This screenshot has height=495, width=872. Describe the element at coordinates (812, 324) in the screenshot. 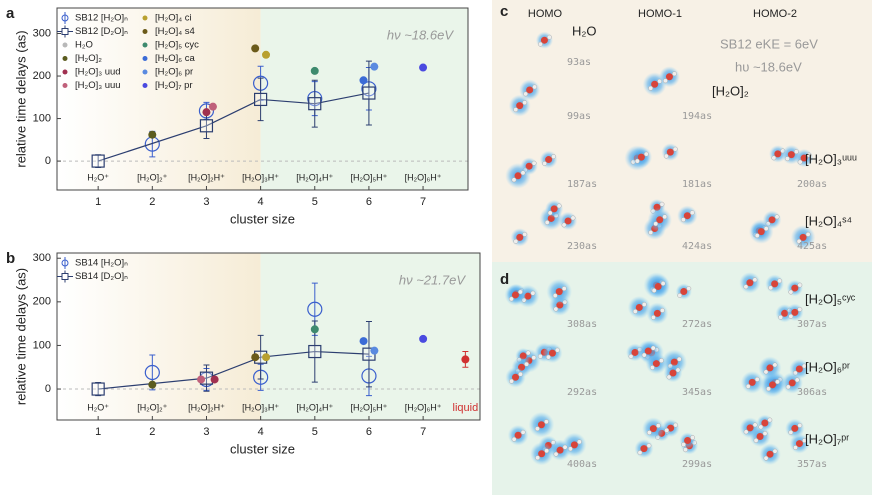

I see `time-label: 307as` at that location.